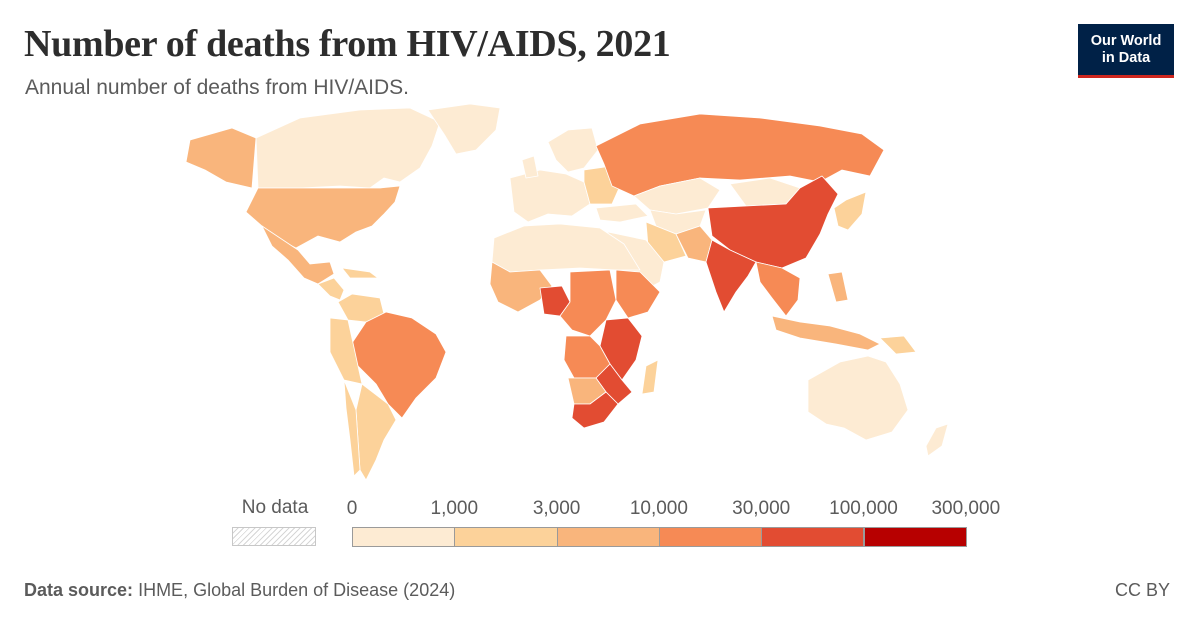 The width and height of the screenshot is (1200, 627). I want to click on region-uk, so click(530, 167).